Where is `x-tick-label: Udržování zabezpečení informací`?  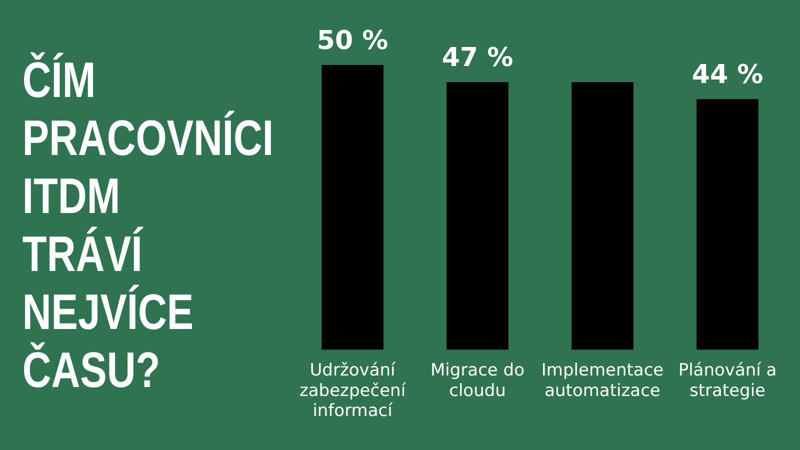 x-tick-label: Udržování zabezpečení informací is located at coordinates (353, 391).